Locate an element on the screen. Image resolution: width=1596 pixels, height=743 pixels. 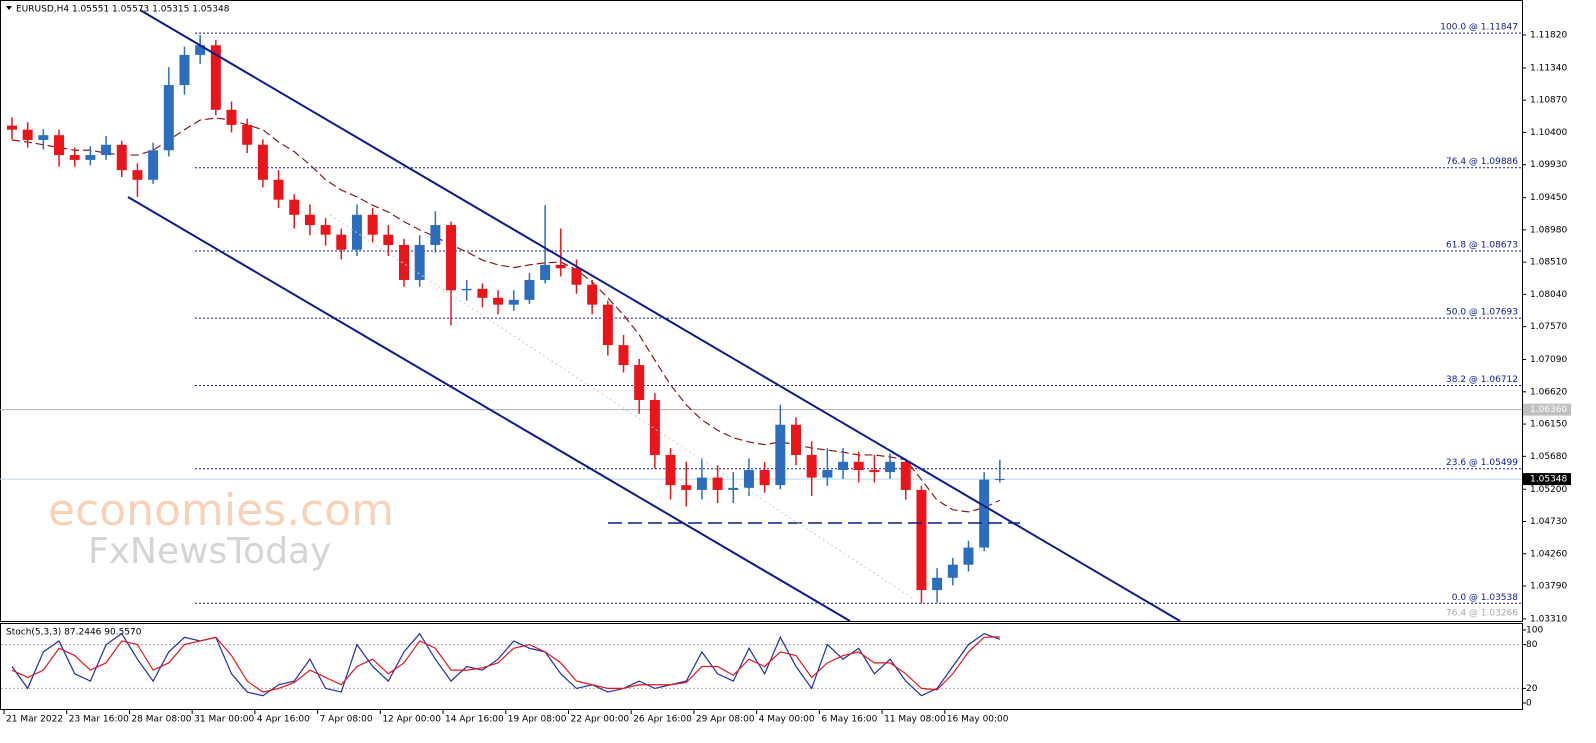
price-marker-label: 1.06360 is located at coordinates (1548, 410).